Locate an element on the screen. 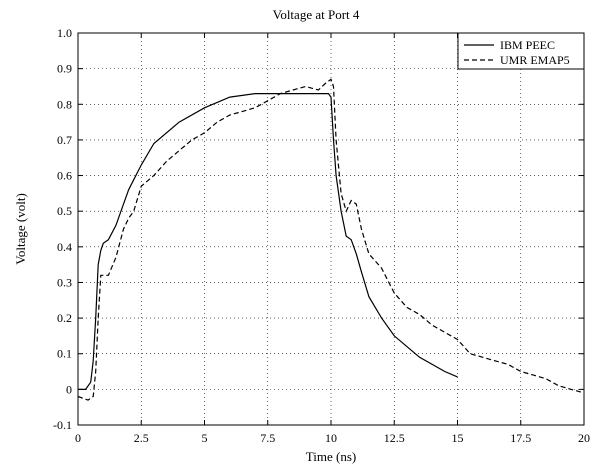 This screenshot has width=597, height=467. y-tick-label: -0.1 is located at coordinates (62, 425).